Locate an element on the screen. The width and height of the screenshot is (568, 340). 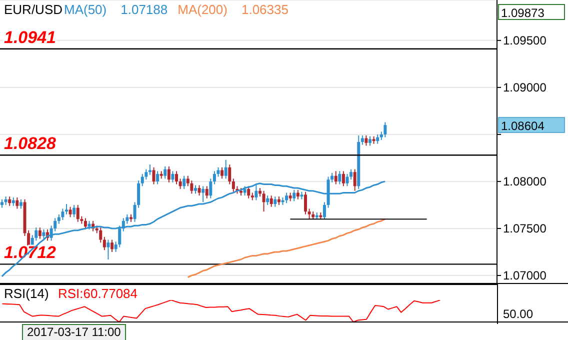
y-tick-label: 1.09500 is located at coordinates (525, 41).